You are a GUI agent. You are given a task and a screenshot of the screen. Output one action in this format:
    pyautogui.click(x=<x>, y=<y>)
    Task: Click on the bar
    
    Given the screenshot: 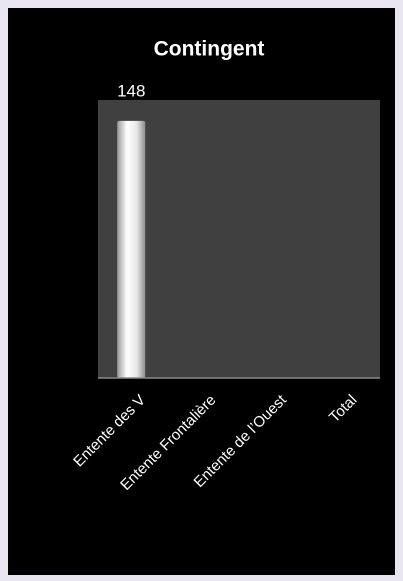 What is the action you would take?
    pyautogui.click(x=131, y=249)
    